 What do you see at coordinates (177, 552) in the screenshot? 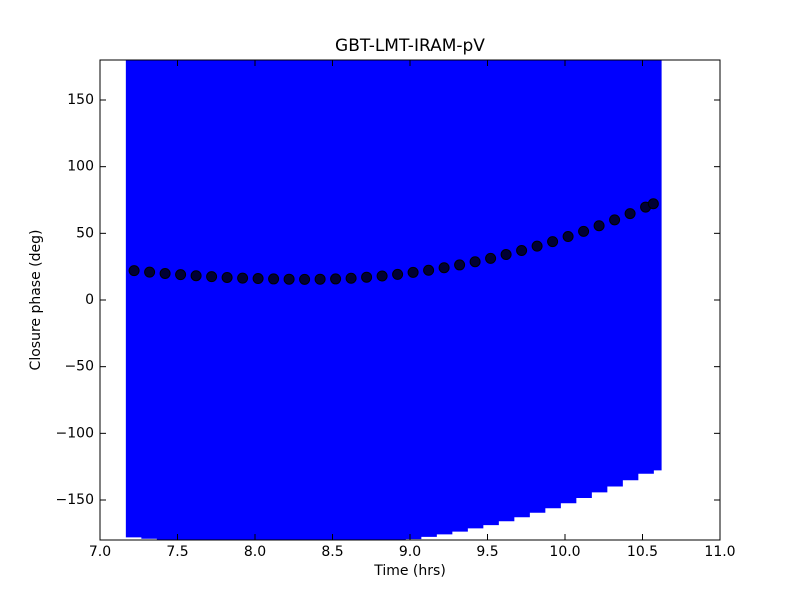
I see `x-tick-label: 7.5` at bounding box center [177, 552].